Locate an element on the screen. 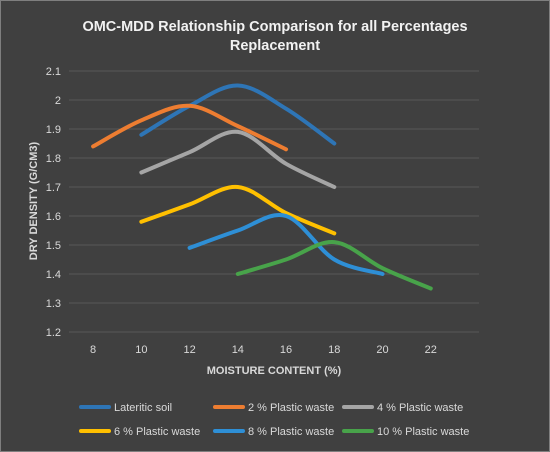 Image resolution: width=550 pixels, height=452 pixels. x-tick-label: 12 is located at coordinates (189, 350).